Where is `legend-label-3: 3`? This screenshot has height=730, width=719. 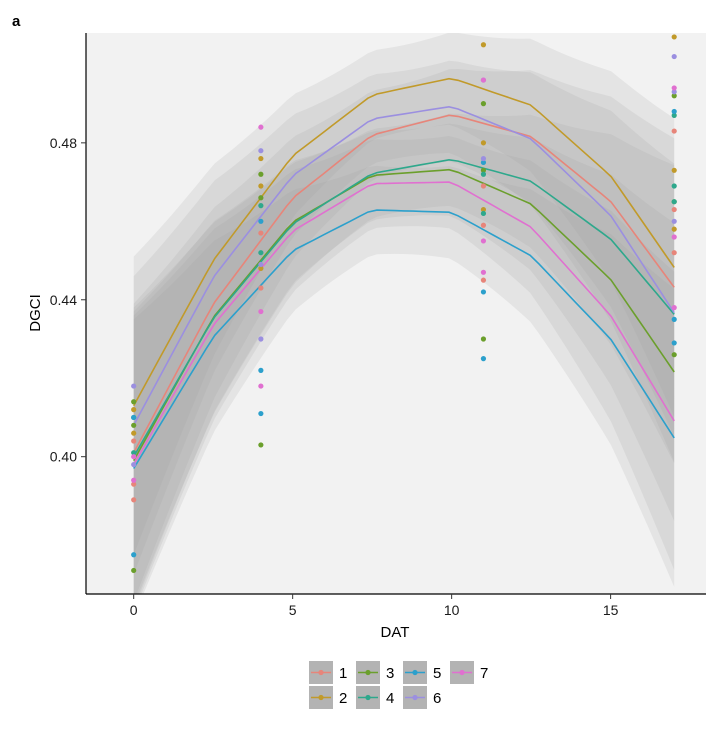 legend-label-3: 3 is located at coordinates (390, 673).